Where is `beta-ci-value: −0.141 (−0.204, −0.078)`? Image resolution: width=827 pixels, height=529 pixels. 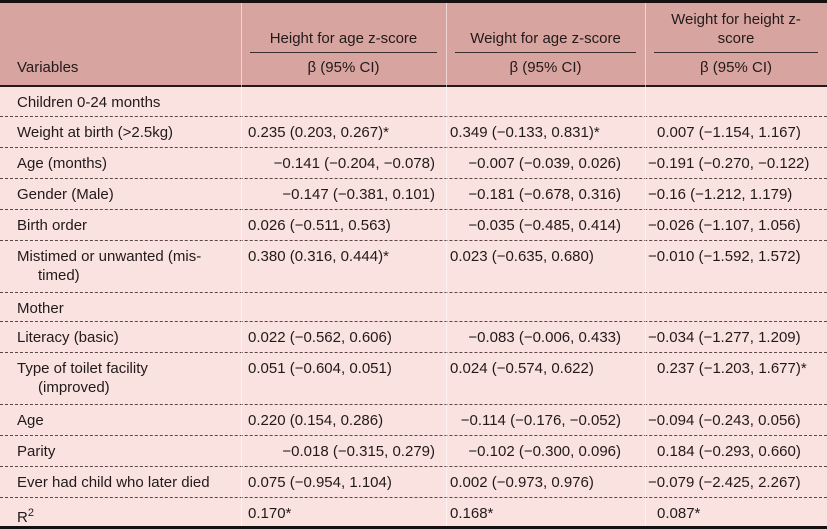
beta-ci-value: −0.141 (−0.204, −0.078) is located at coordinates (354, 163).